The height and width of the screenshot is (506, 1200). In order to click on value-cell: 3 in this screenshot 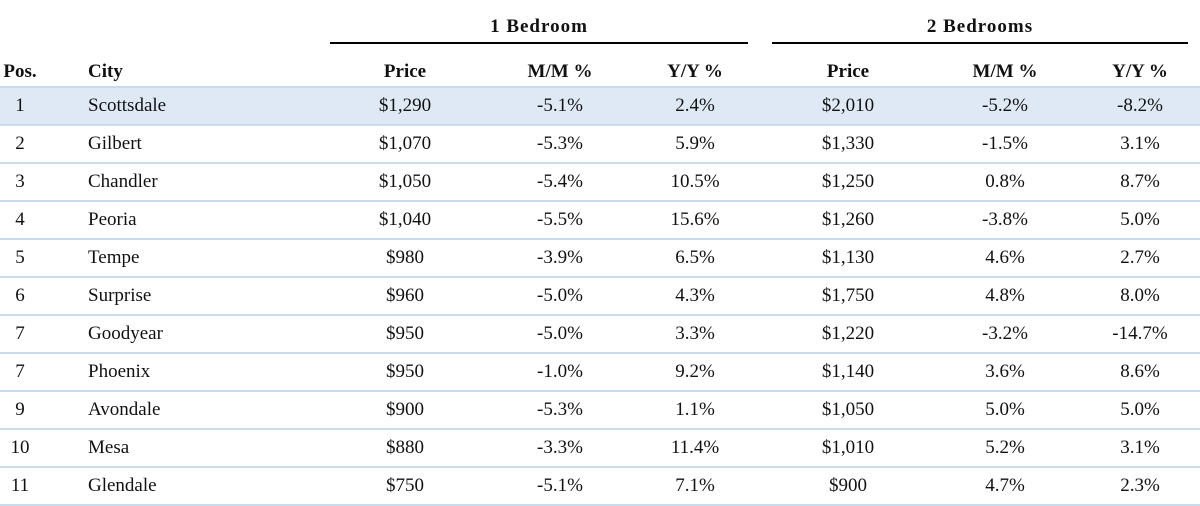, I will do `click(20, 181)`.